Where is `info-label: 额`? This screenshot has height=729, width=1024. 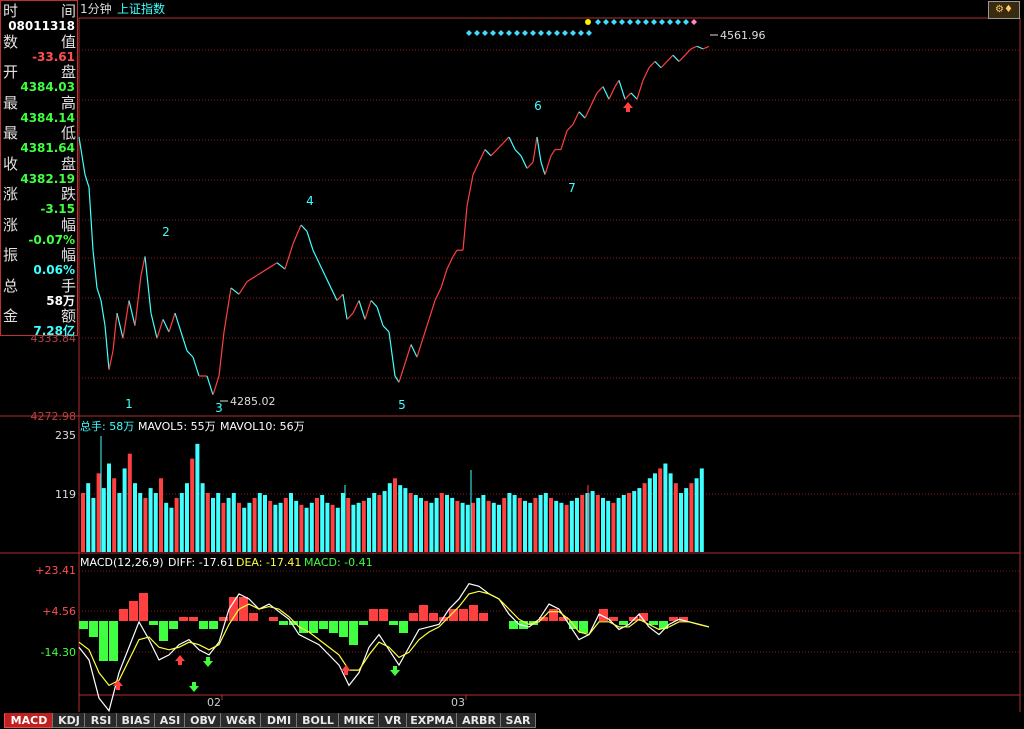 info-label: 额 is located at coordinates (69, 316).